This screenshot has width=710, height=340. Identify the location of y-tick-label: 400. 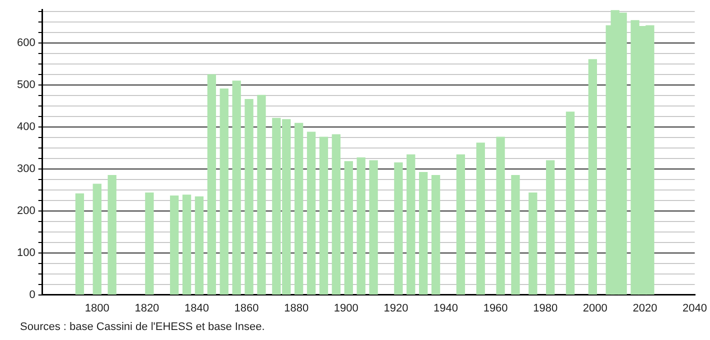
(26, 127).